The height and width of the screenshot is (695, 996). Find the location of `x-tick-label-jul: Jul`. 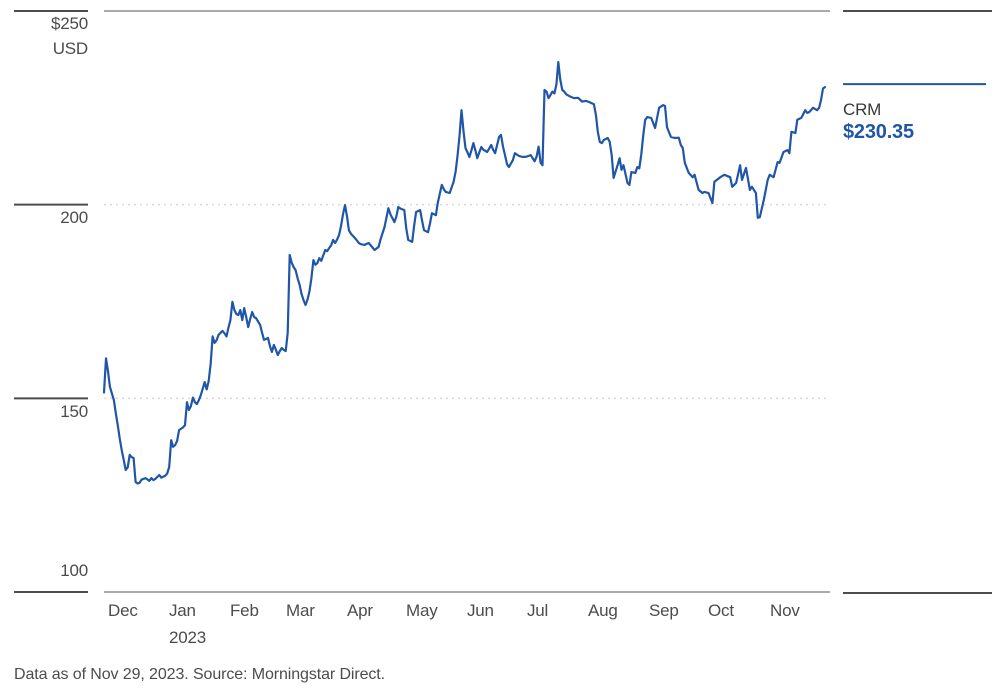

x-tick-label-jul: Jul is located at coordinates (538, 610).